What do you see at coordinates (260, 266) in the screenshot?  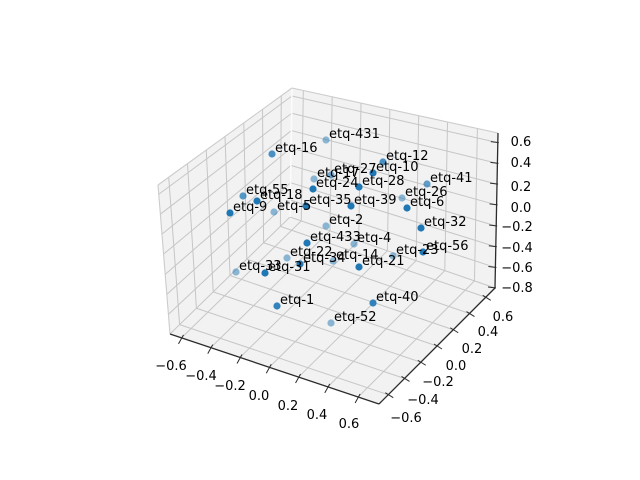 I see `point-label: etq-33` at bounding box center [260, 266].